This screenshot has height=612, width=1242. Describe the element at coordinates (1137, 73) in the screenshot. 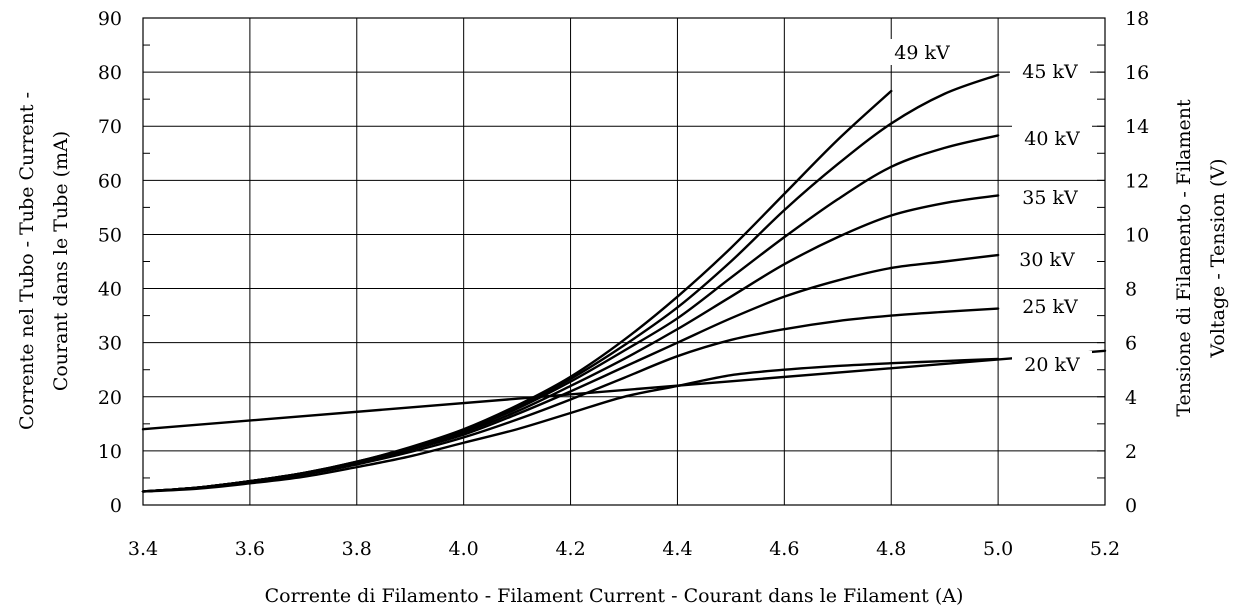

I see `y-tick-label-right: 16` at that location.